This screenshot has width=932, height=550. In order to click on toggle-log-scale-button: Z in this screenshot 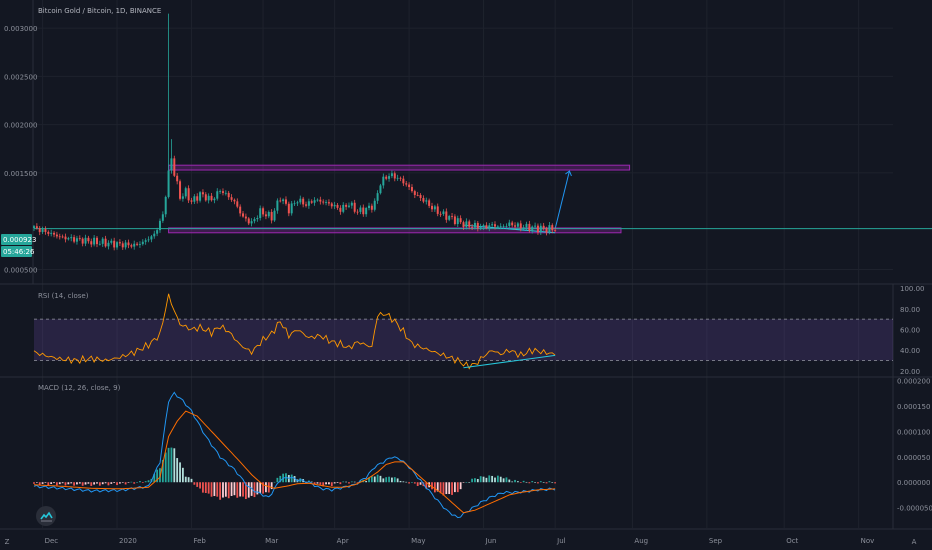, I will do `click(7, 542)`.